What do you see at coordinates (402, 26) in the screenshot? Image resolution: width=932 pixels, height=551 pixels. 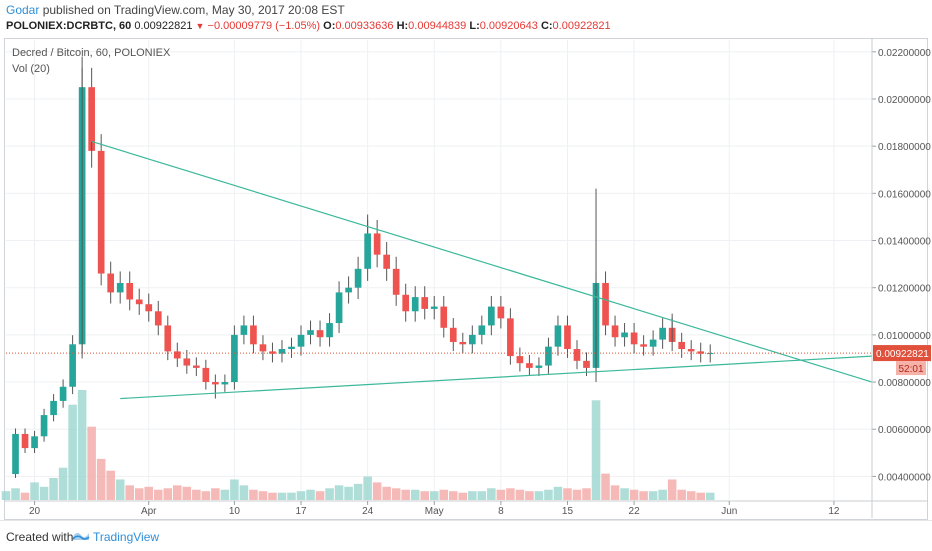 I see `high-label: H:` at bounding box center [402, 26].